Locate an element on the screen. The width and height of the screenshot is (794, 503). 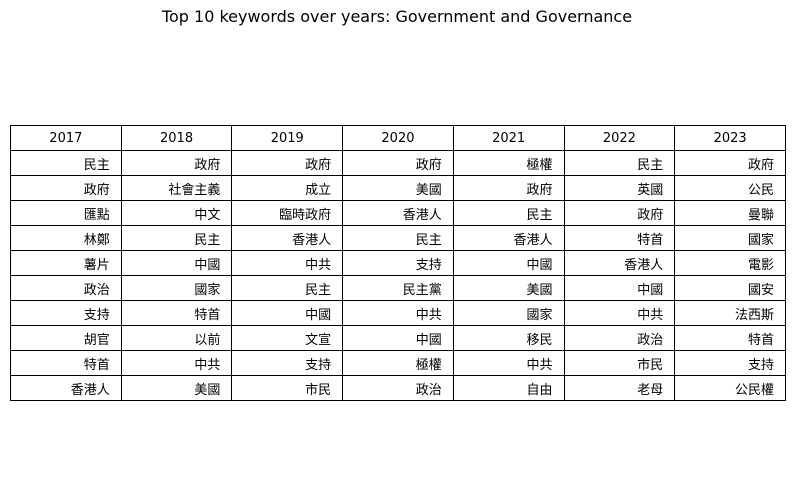
keyword-cell: 胡官 is located at coordinates (66, 338).